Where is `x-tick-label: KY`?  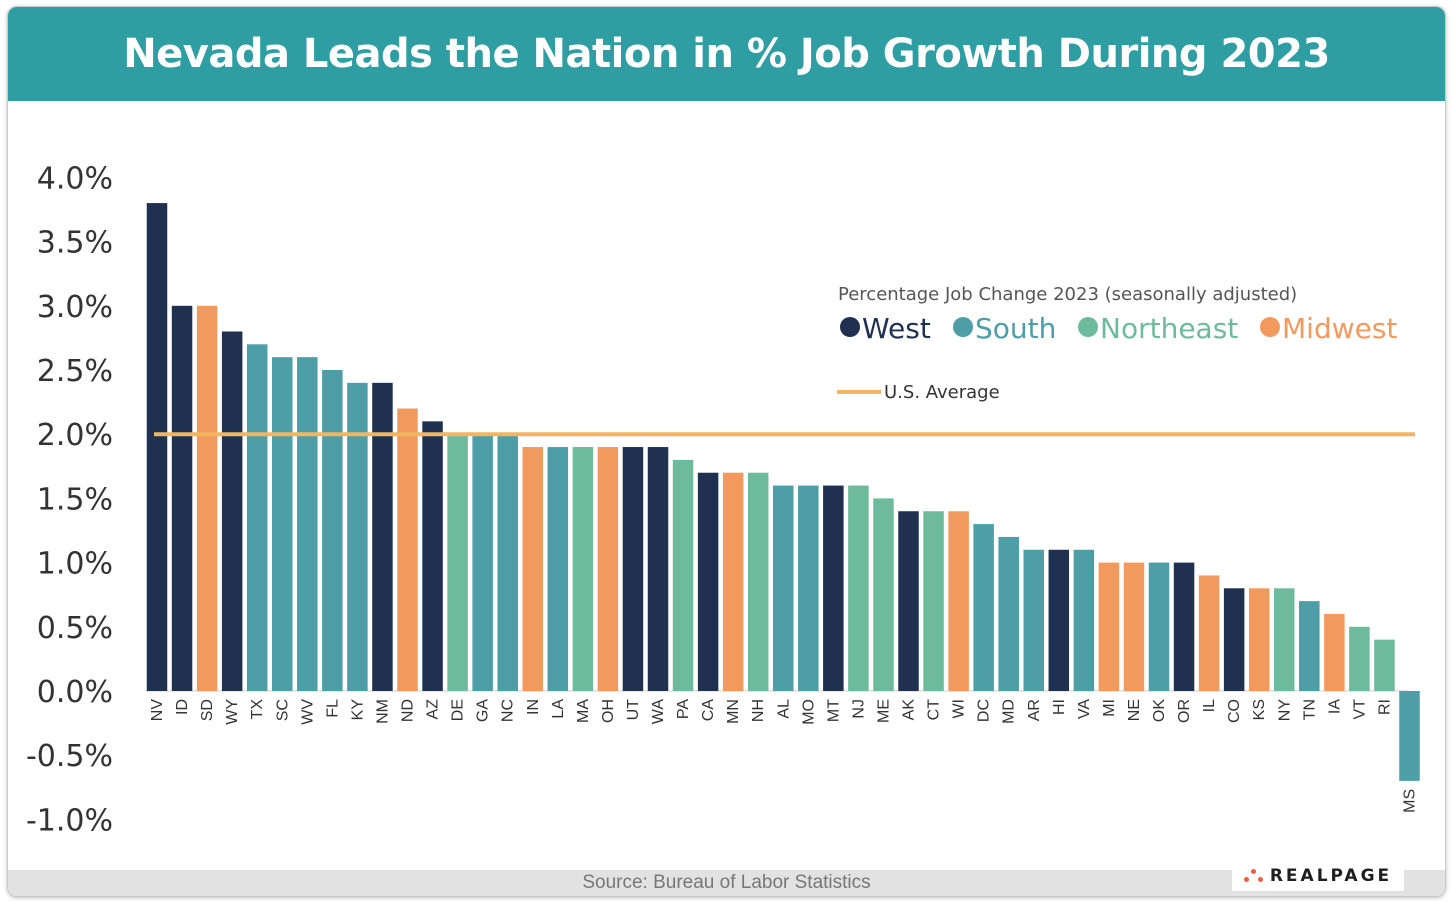 x-tick-label: KY is located at coordinates (357, 710).